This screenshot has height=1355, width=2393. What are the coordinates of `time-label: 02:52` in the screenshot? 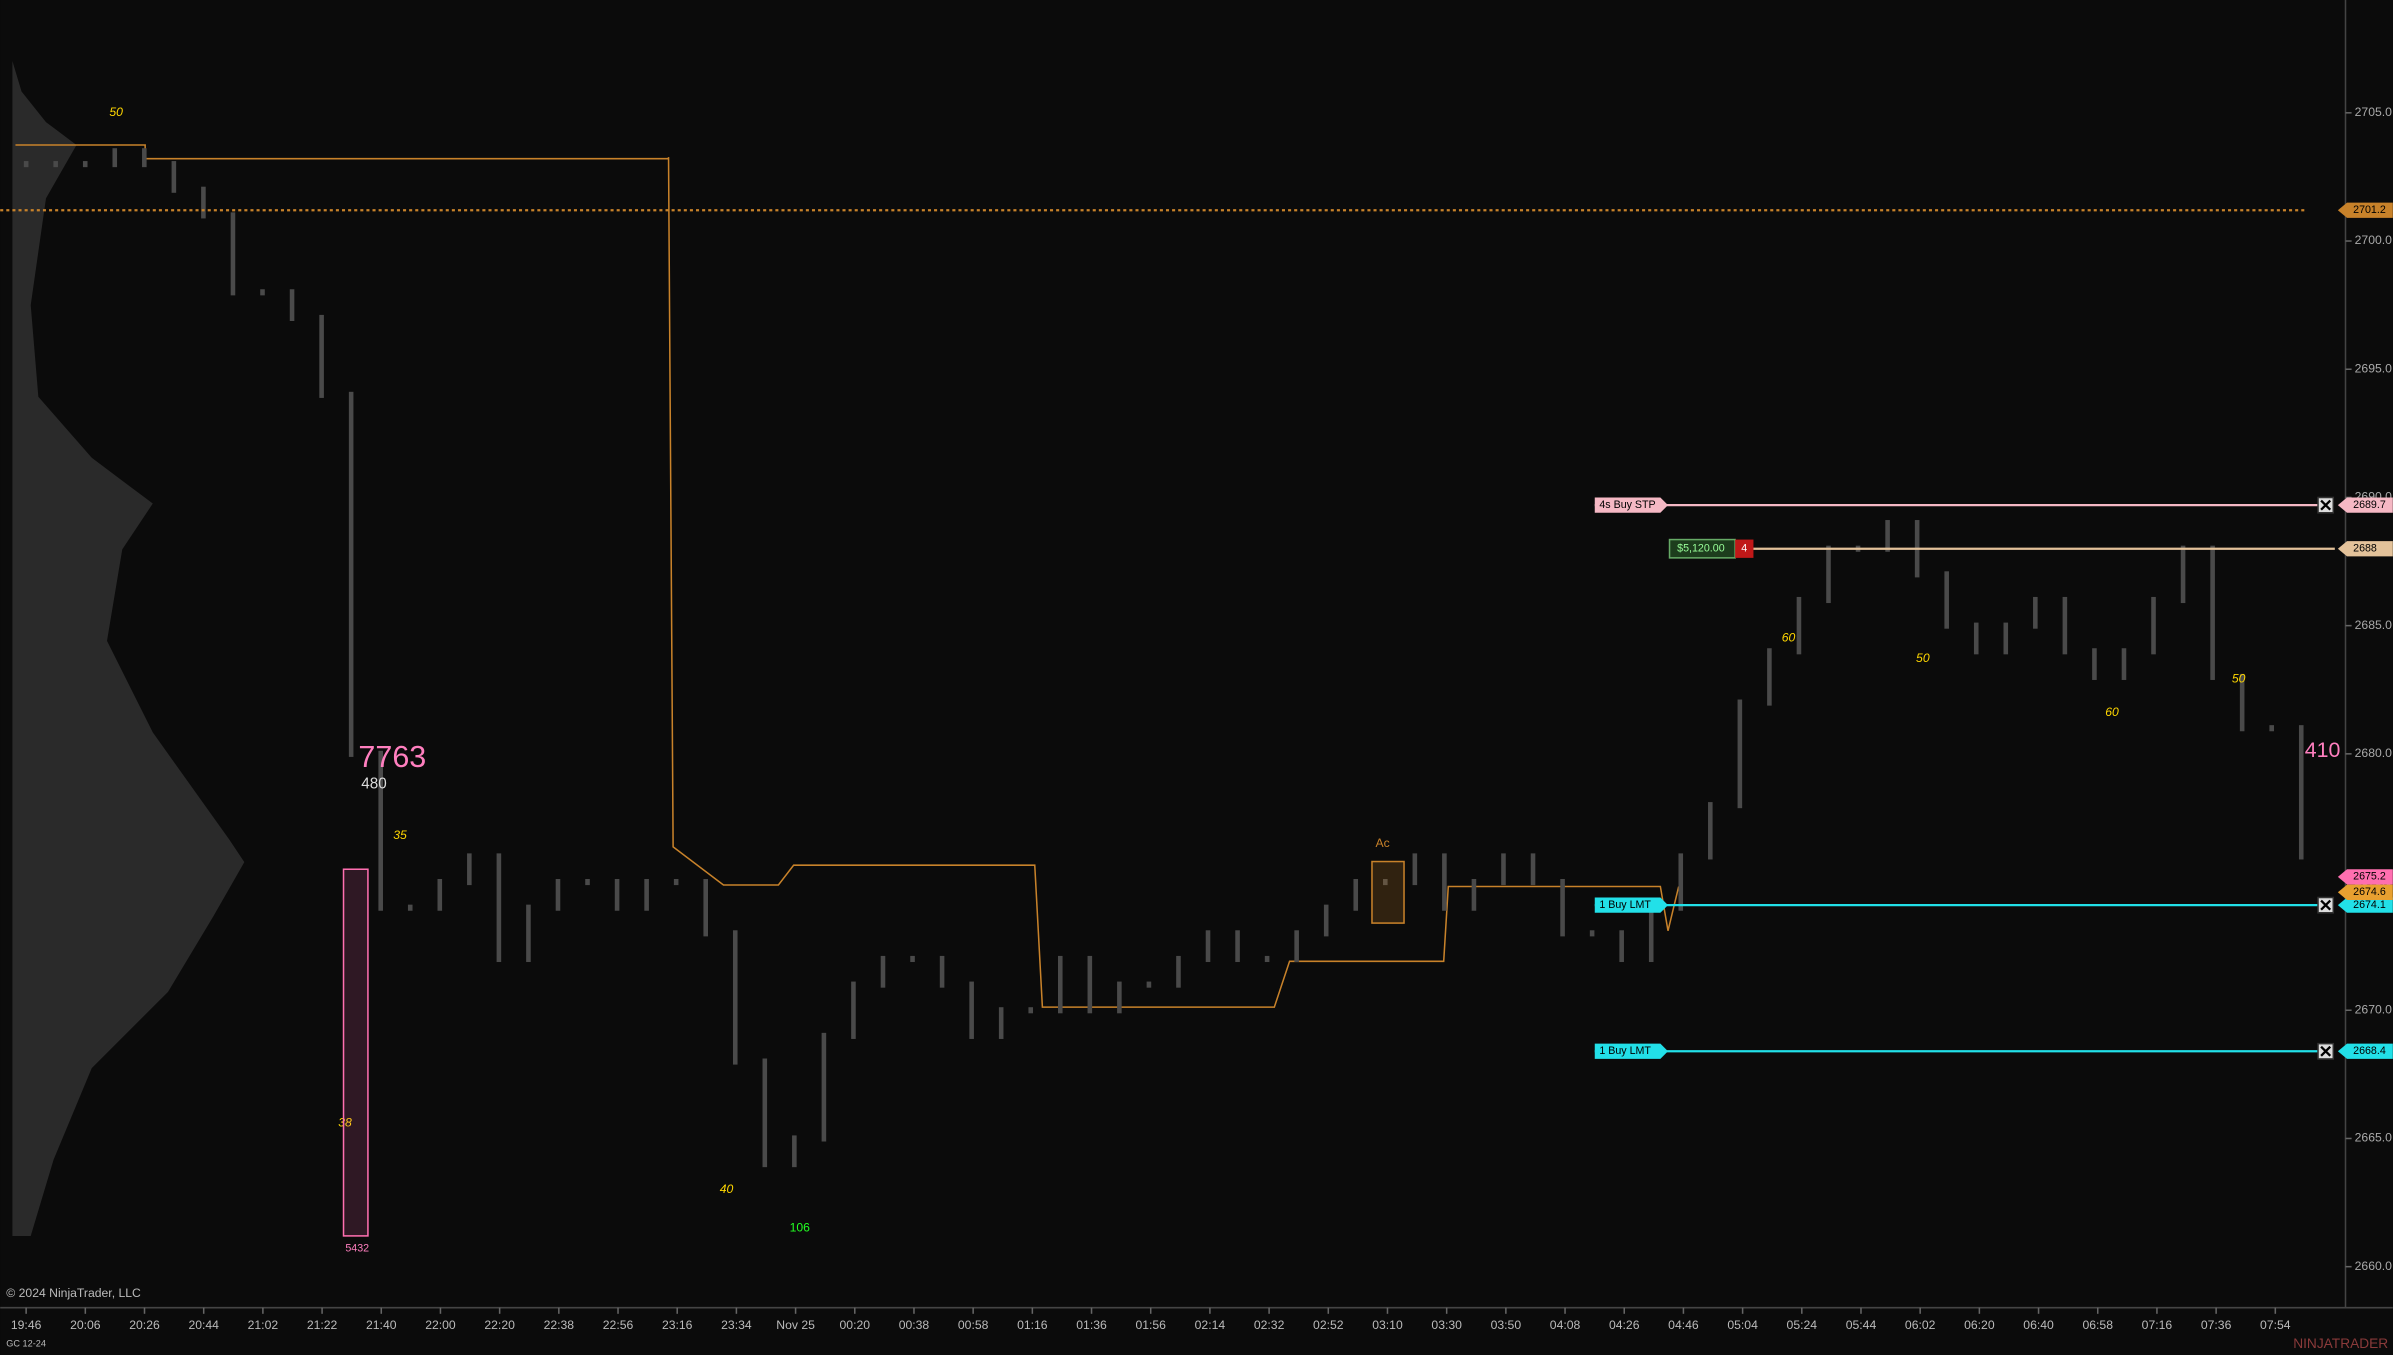 It's located at (1328, 1325).